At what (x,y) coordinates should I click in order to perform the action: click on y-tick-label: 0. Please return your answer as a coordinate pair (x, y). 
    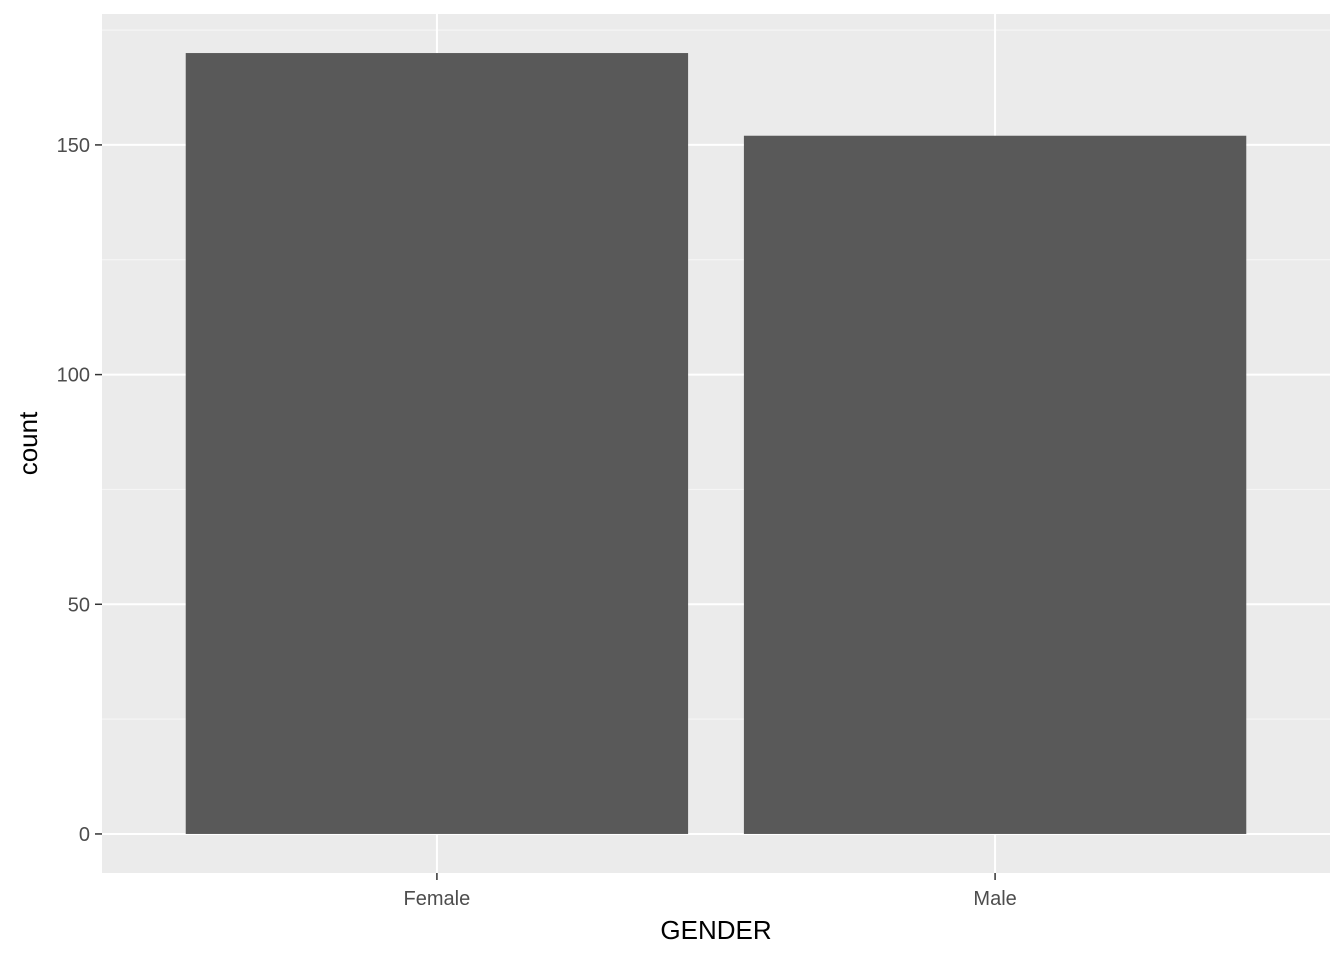
    Looking at the image, I should click on (84, 835).